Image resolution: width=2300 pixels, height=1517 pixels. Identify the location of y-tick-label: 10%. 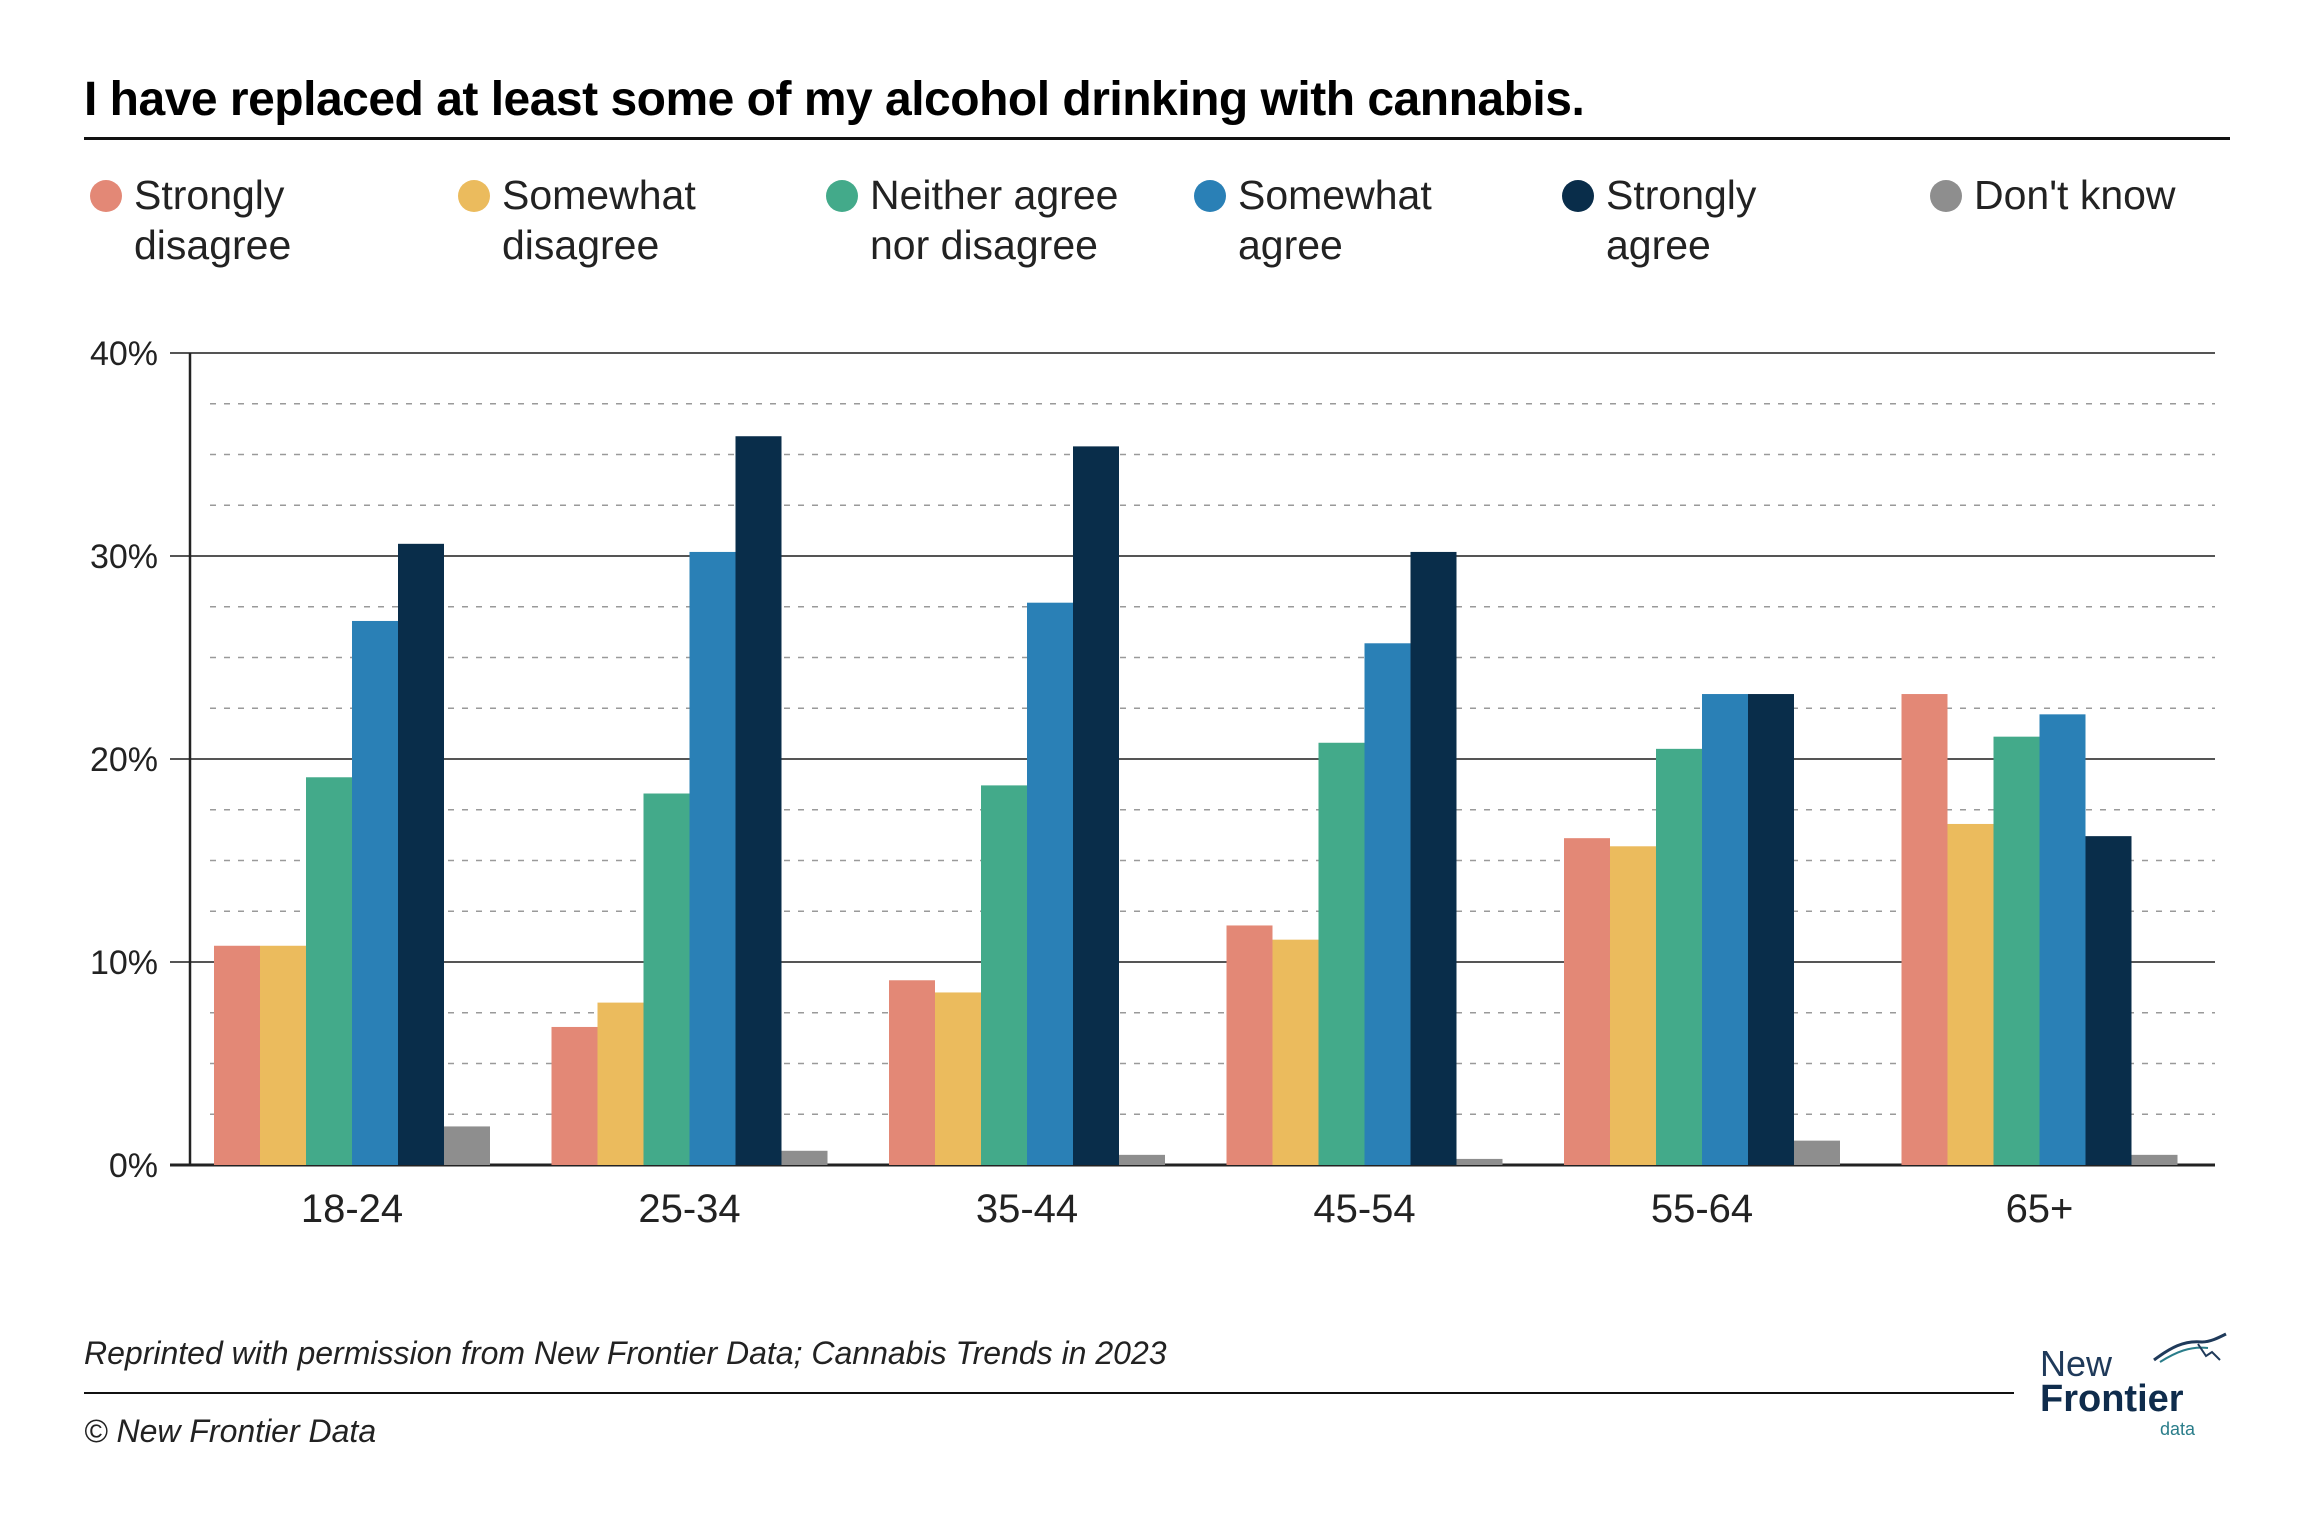
(124, 963).